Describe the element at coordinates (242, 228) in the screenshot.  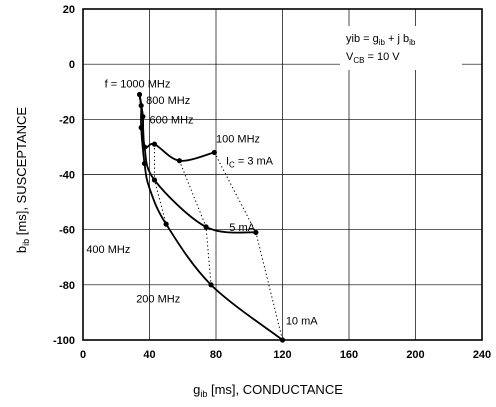
I see `annotation-label: 5 mA` at that location.